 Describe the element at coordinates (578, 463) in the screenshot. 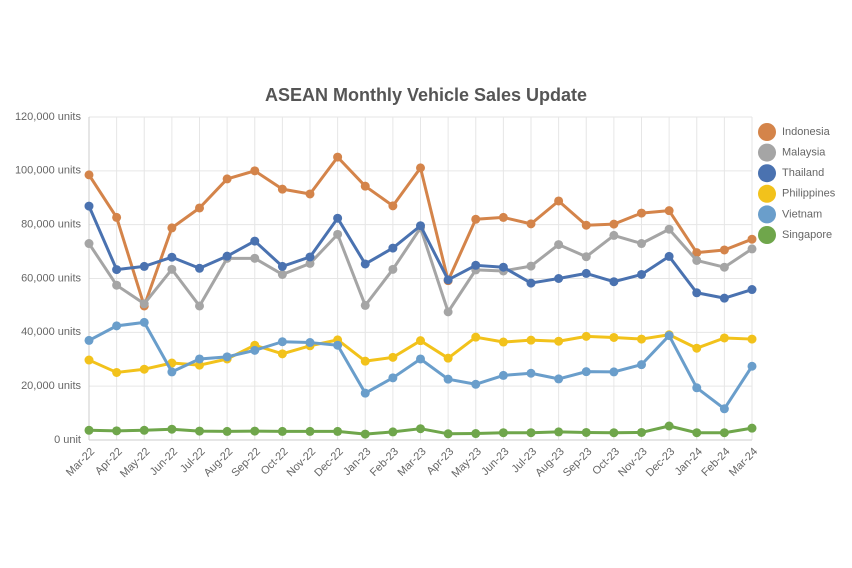

I see `x-tick-label: Sep-23` at that location.